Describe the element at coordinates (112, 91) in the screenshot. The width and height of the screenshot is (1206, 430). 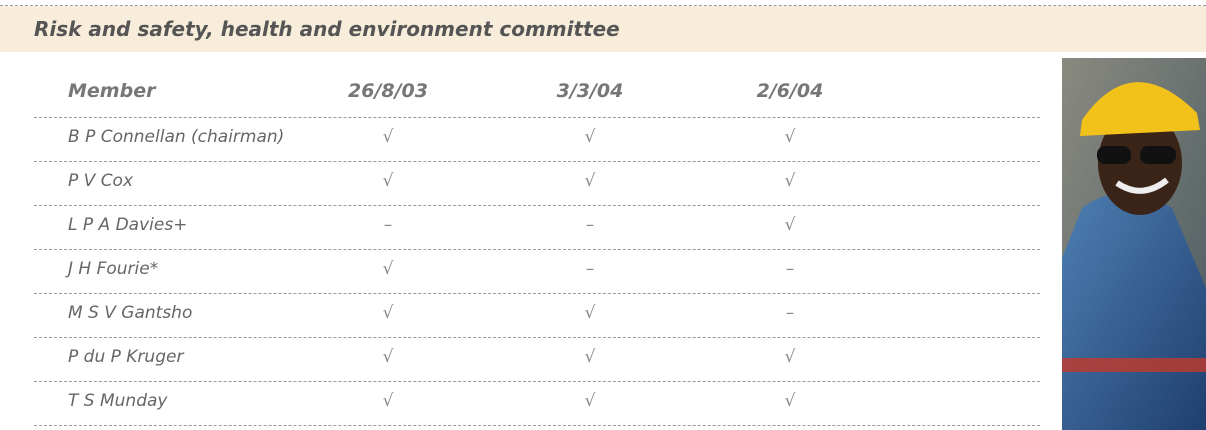
I see `column-header: Member` at that location.